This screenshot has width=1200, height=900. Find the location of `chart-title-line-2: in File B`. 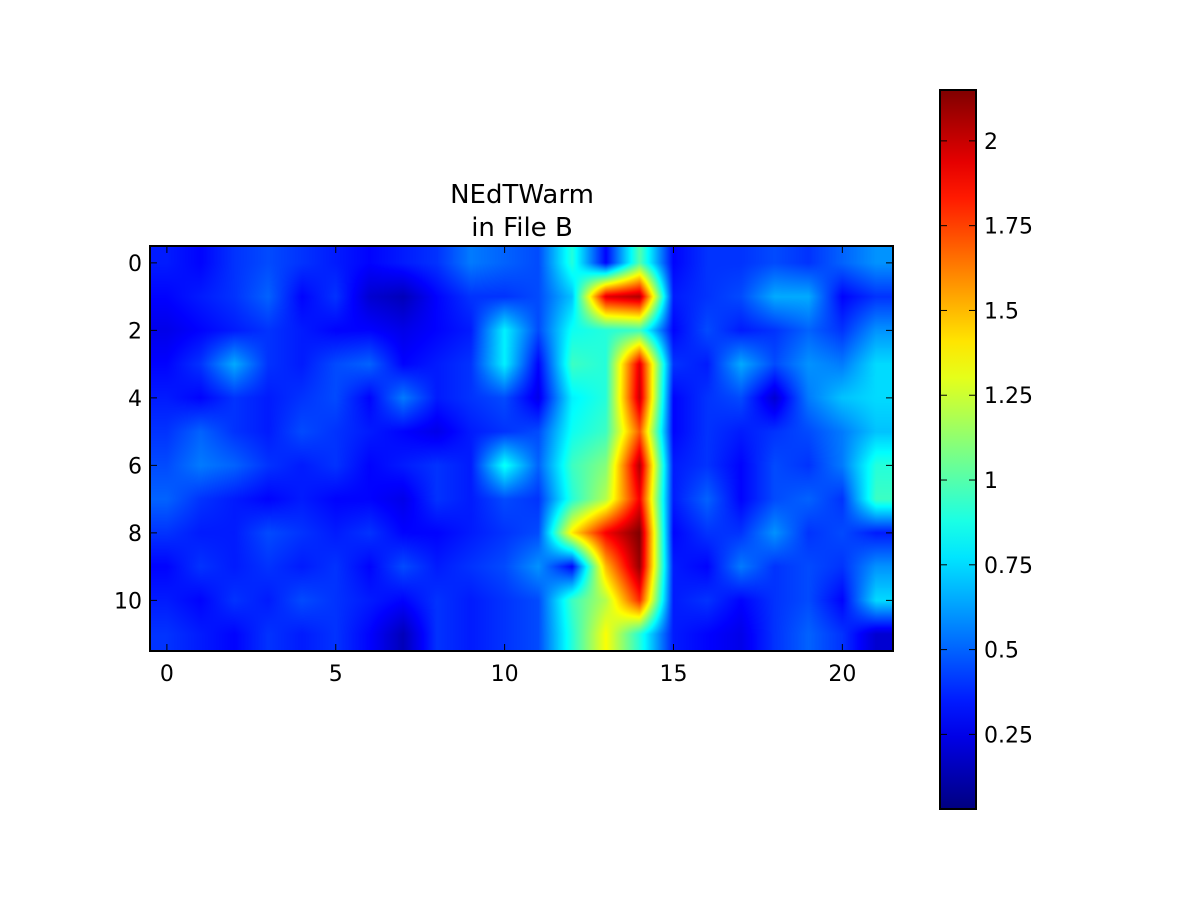

chart-title-line-2: in File B is located at coordinates (522, 228).